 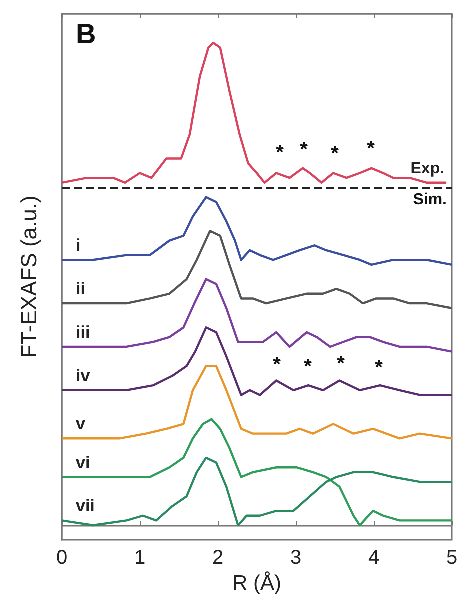 I want to click on x-tick-label: 3, so click(x=296, y=558).